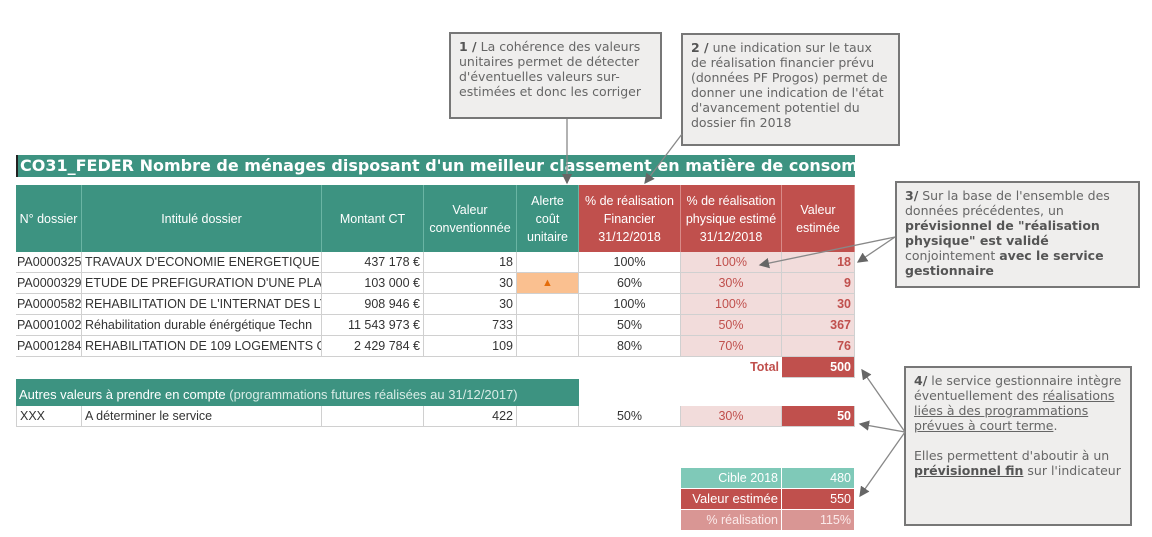  Describe the element at coordinates (49, 283) in the screenshot. I see `table-cell: PA0000329` at that location.